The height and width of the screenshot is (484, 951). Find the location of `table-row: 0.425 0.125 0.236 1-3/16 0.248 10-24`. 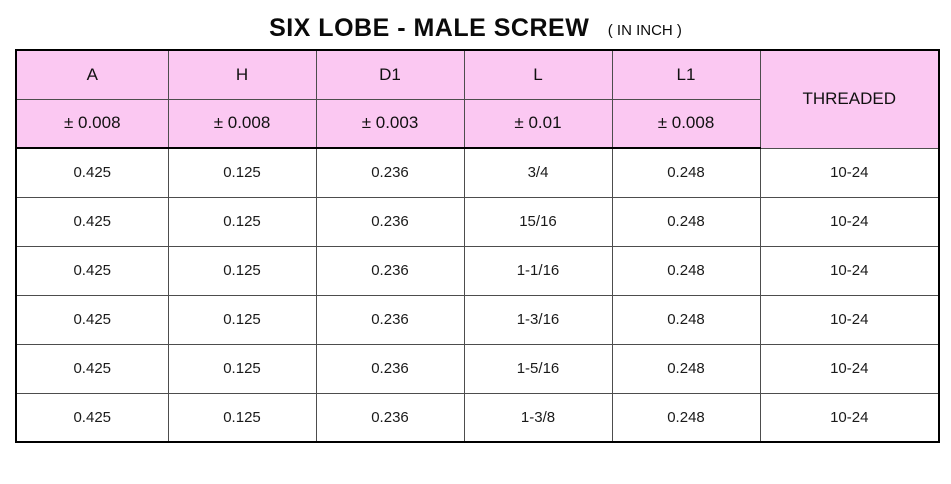

table-row: 0.425 0.125 0.236 1-3/16 0.248 10-24 is located at coordinates (477, 319).